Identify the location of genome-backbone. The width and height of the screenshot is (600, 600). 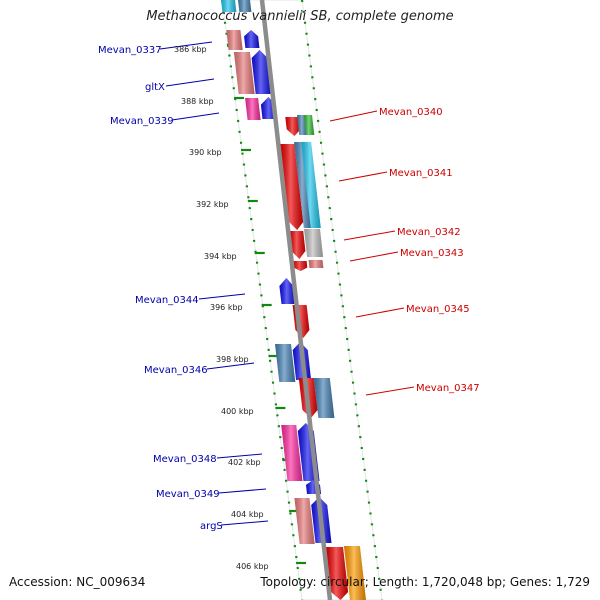
(296, 300).